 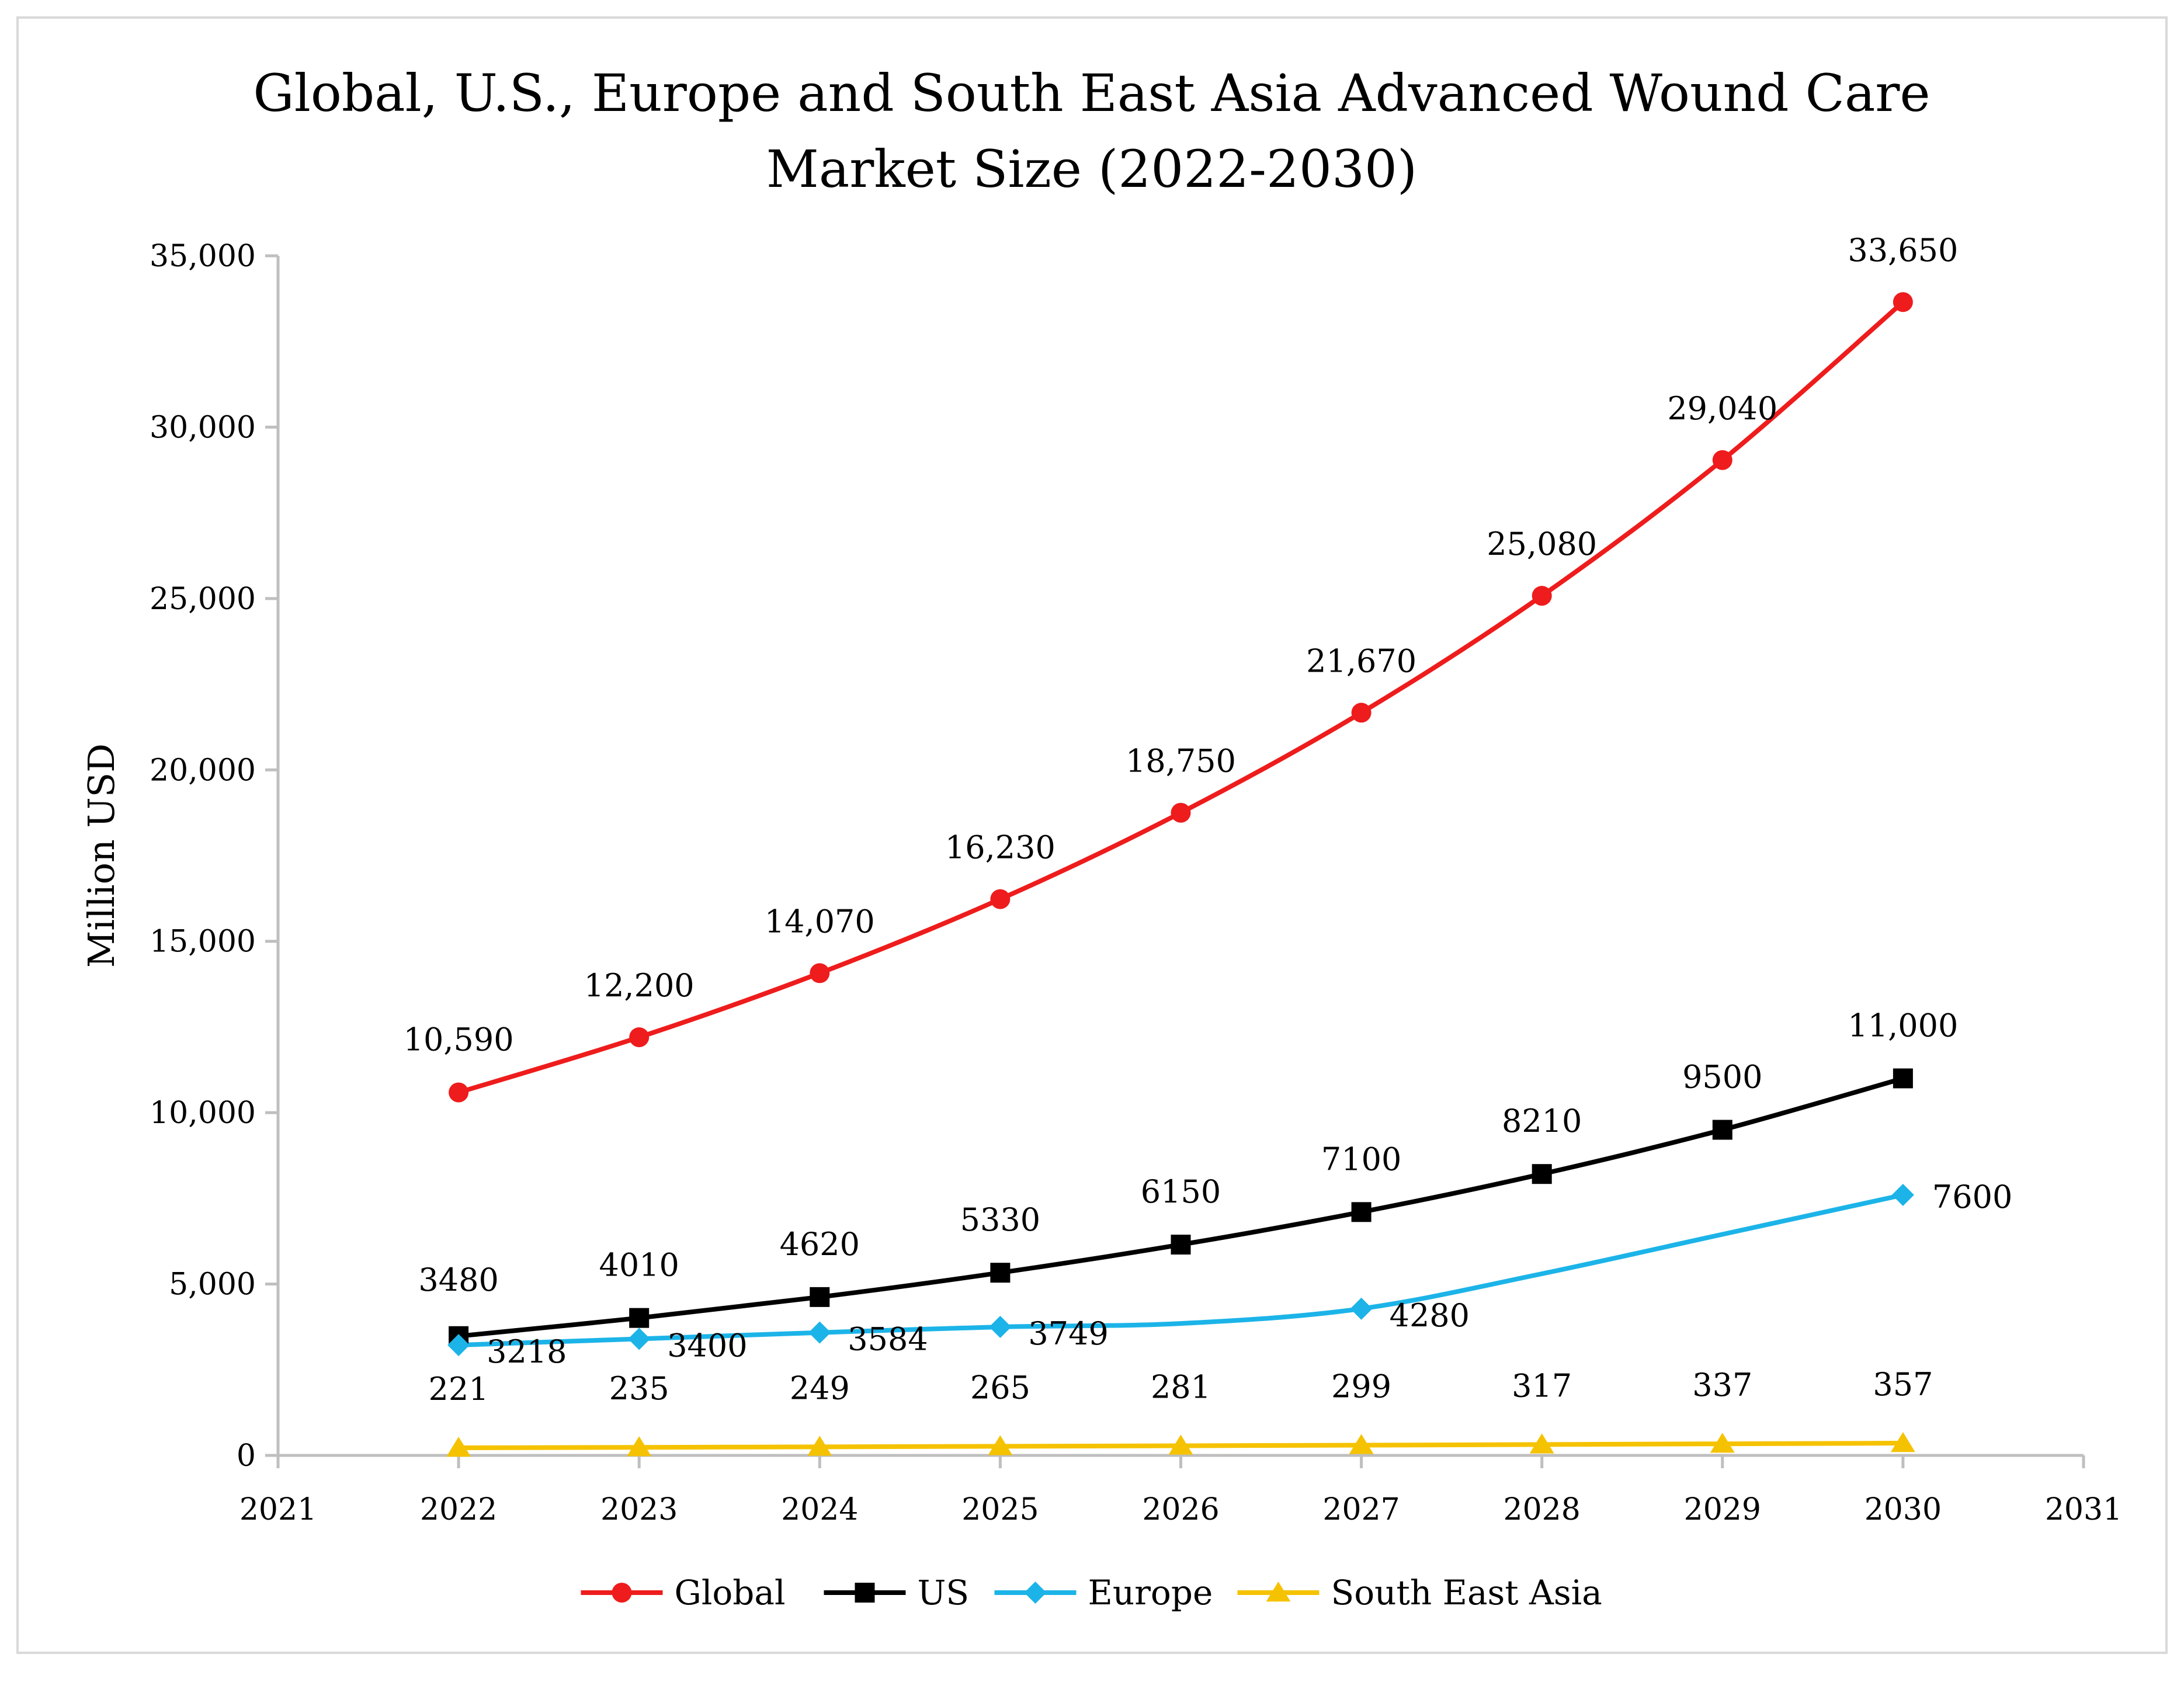 I want to click on legend-item-south-east-asia: South East Asia, so click(x=1419, y=1593).